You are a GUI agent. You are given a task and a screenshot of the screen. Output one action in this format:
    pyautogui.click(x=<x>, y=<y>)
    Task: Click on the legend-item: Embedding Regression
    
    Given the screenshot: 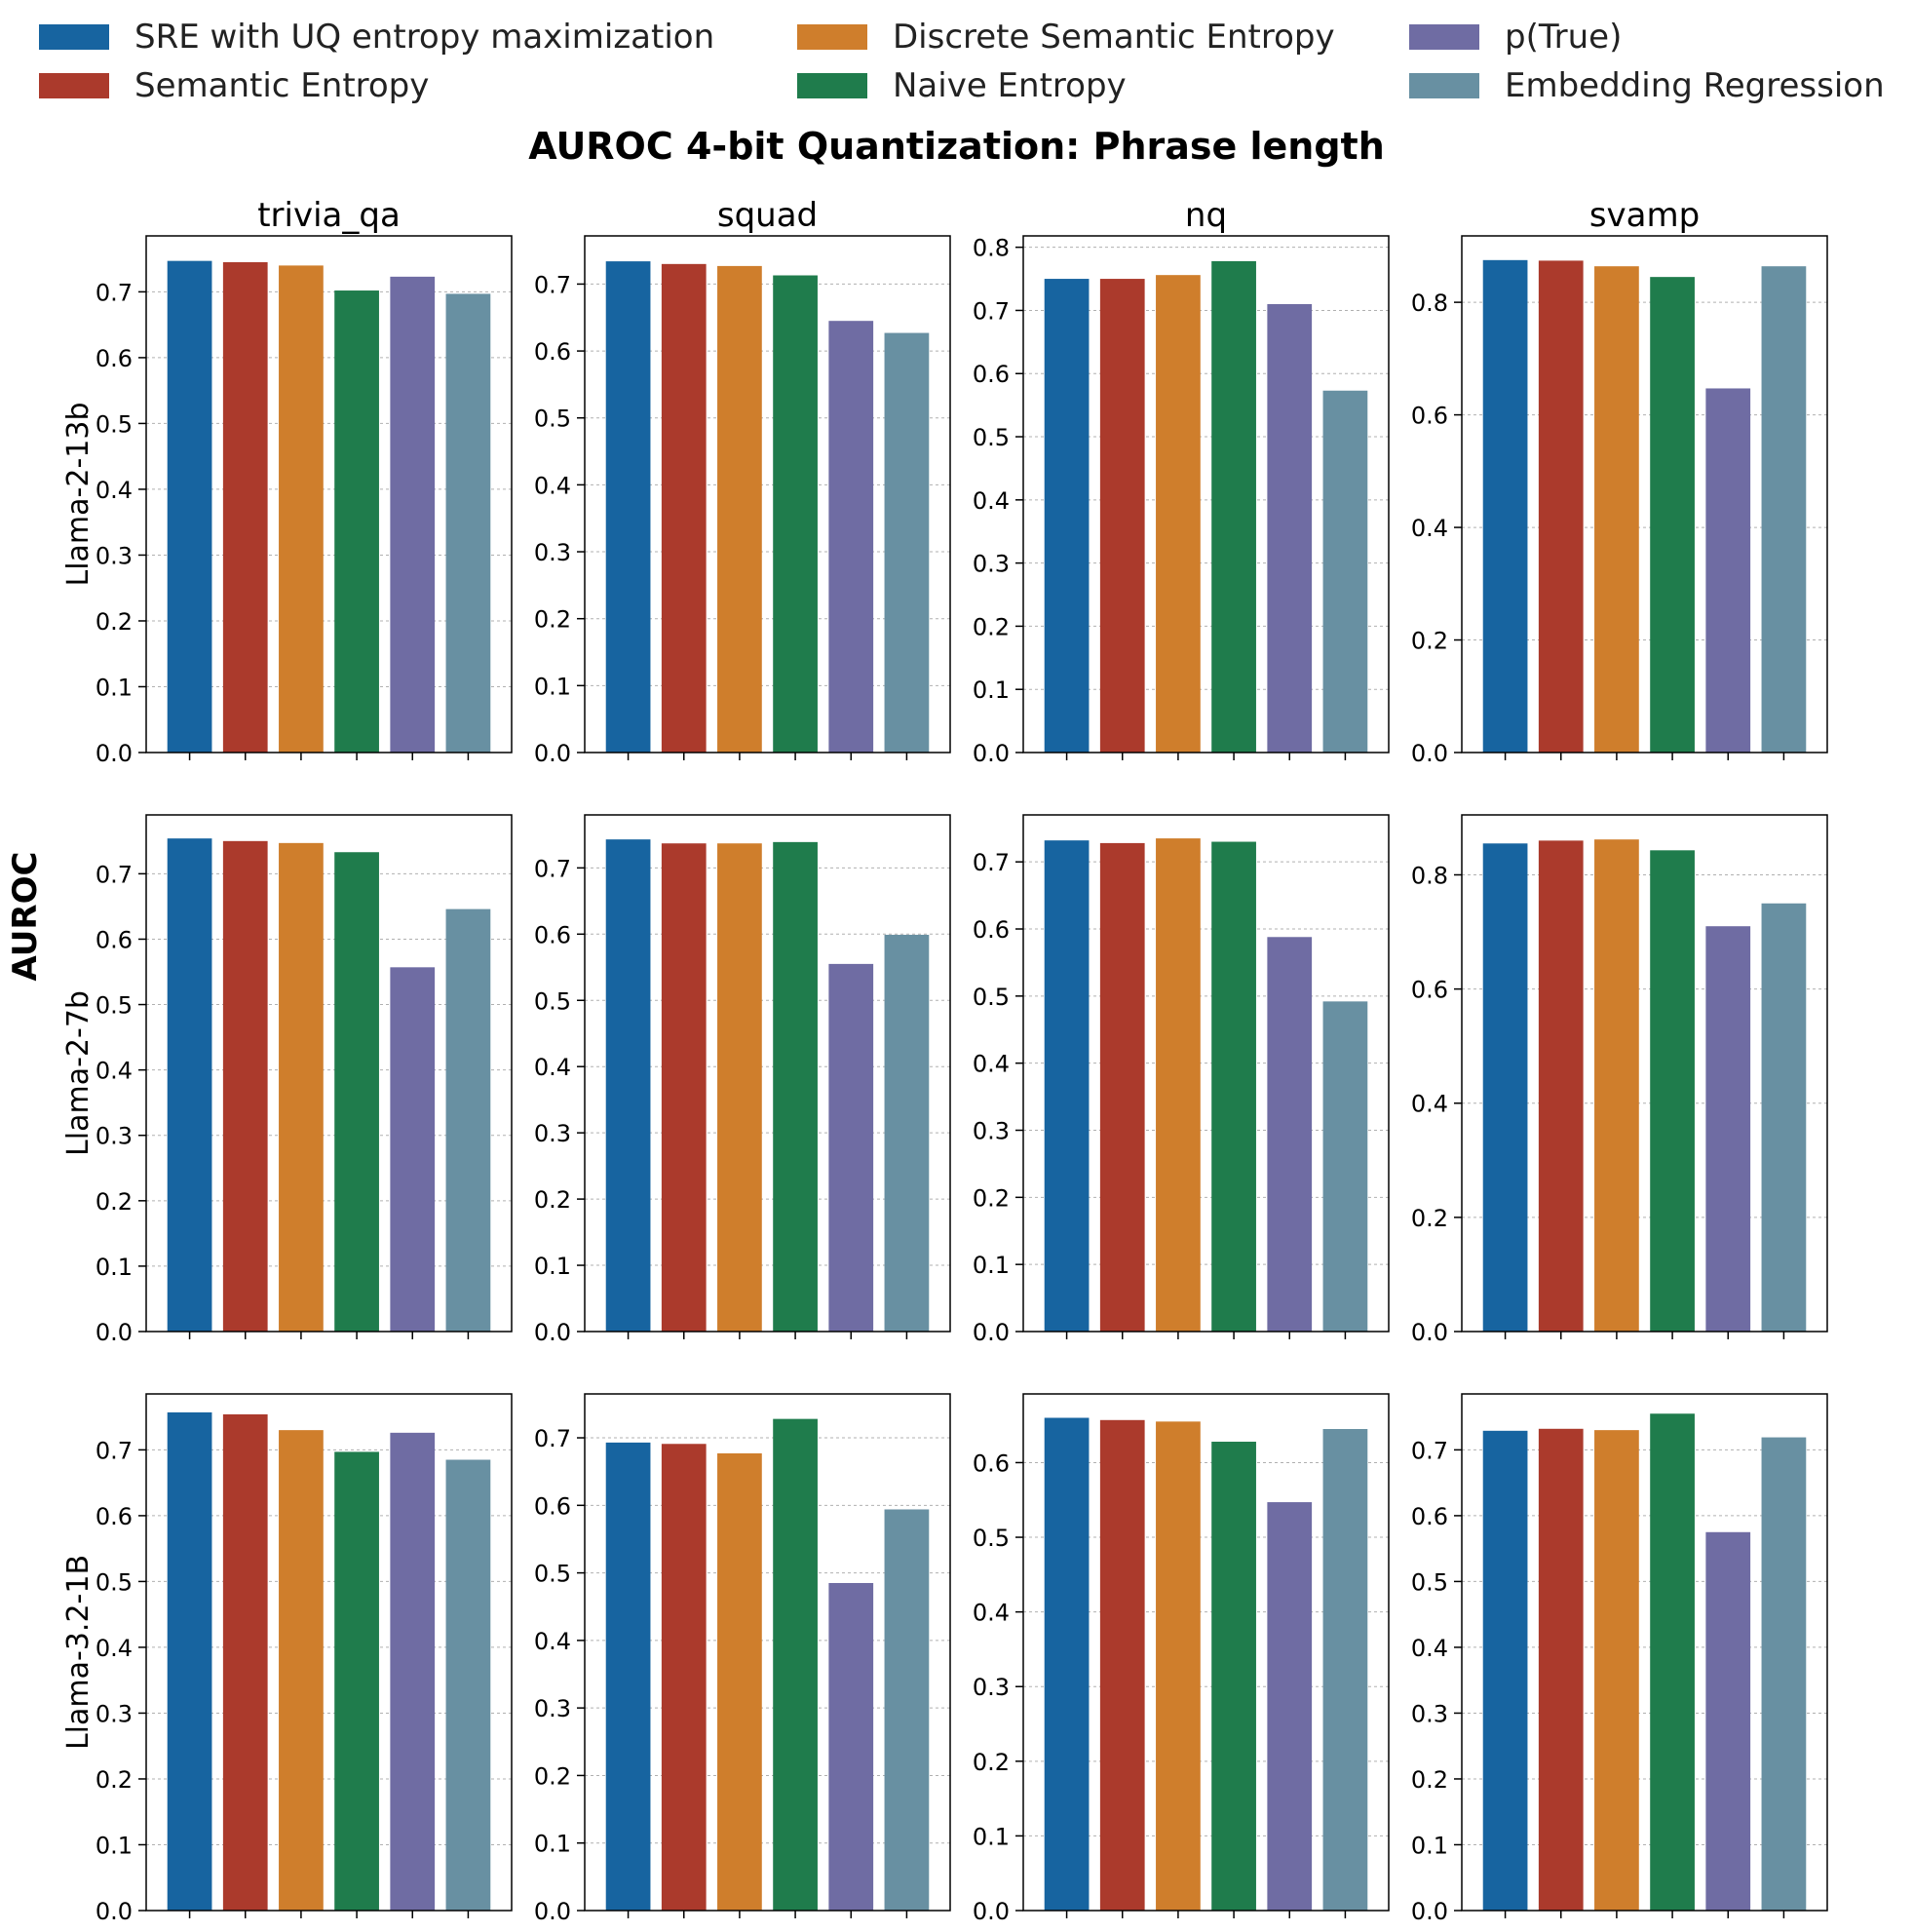 What is the action you would take?
    pyautogui.click(x=1647, y=85)
    